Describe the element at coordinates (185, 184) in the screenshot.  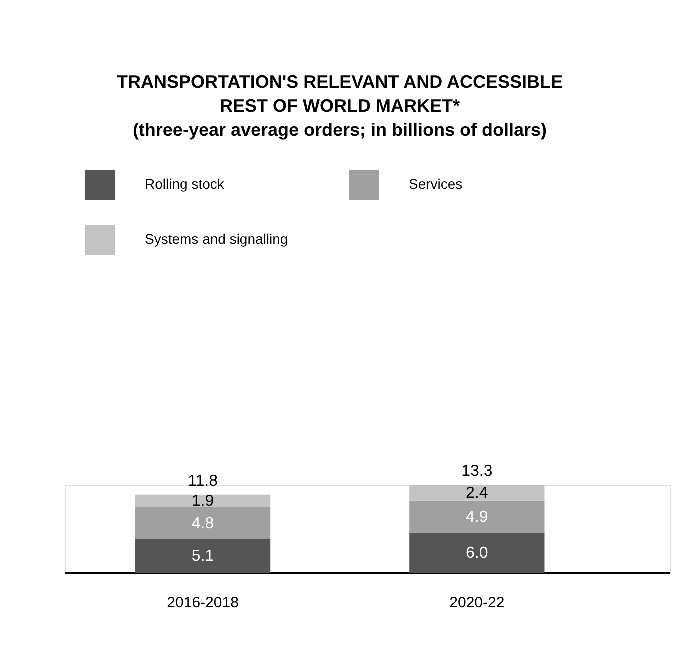
I see `legend-label: Rolling stock` at that location.